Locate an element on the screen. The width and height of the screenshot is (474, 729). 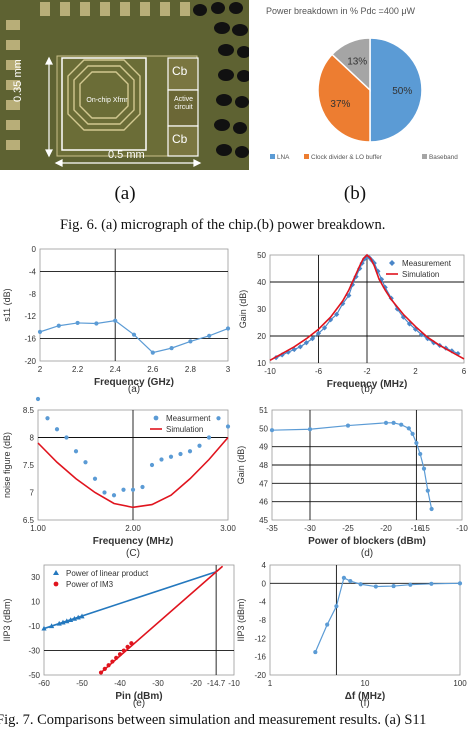
ytick-e-1: 10 is located at coordinates (35, 602).